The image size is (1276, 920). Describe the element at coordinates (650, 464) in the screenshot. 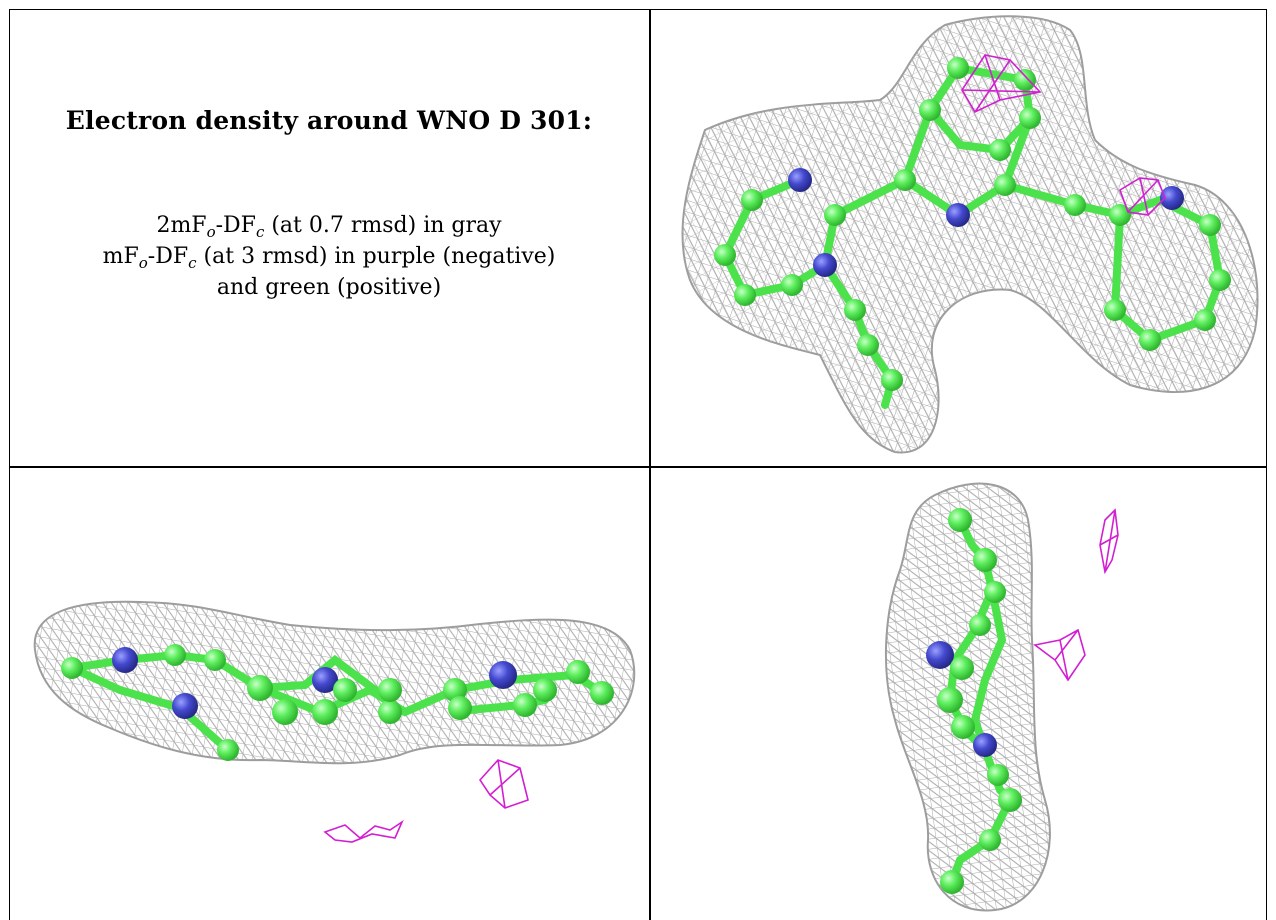

I see `table-divider-vertical` at that location.